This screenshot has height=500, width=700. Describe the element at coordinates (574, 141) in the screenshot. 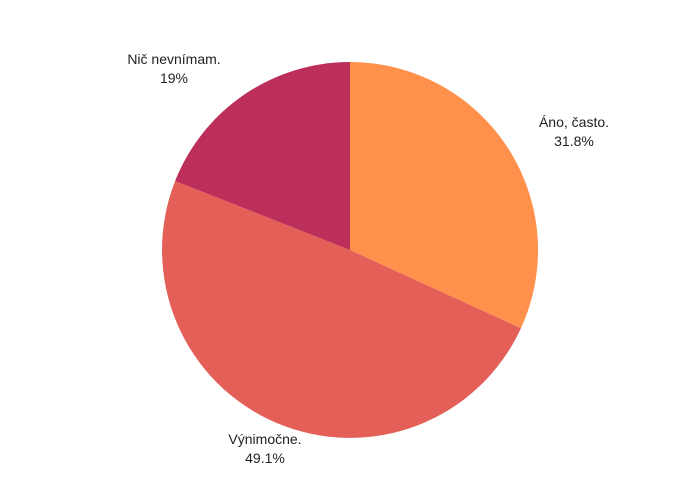

I see `slice-value-ano-casto: 31.8%` at that location.